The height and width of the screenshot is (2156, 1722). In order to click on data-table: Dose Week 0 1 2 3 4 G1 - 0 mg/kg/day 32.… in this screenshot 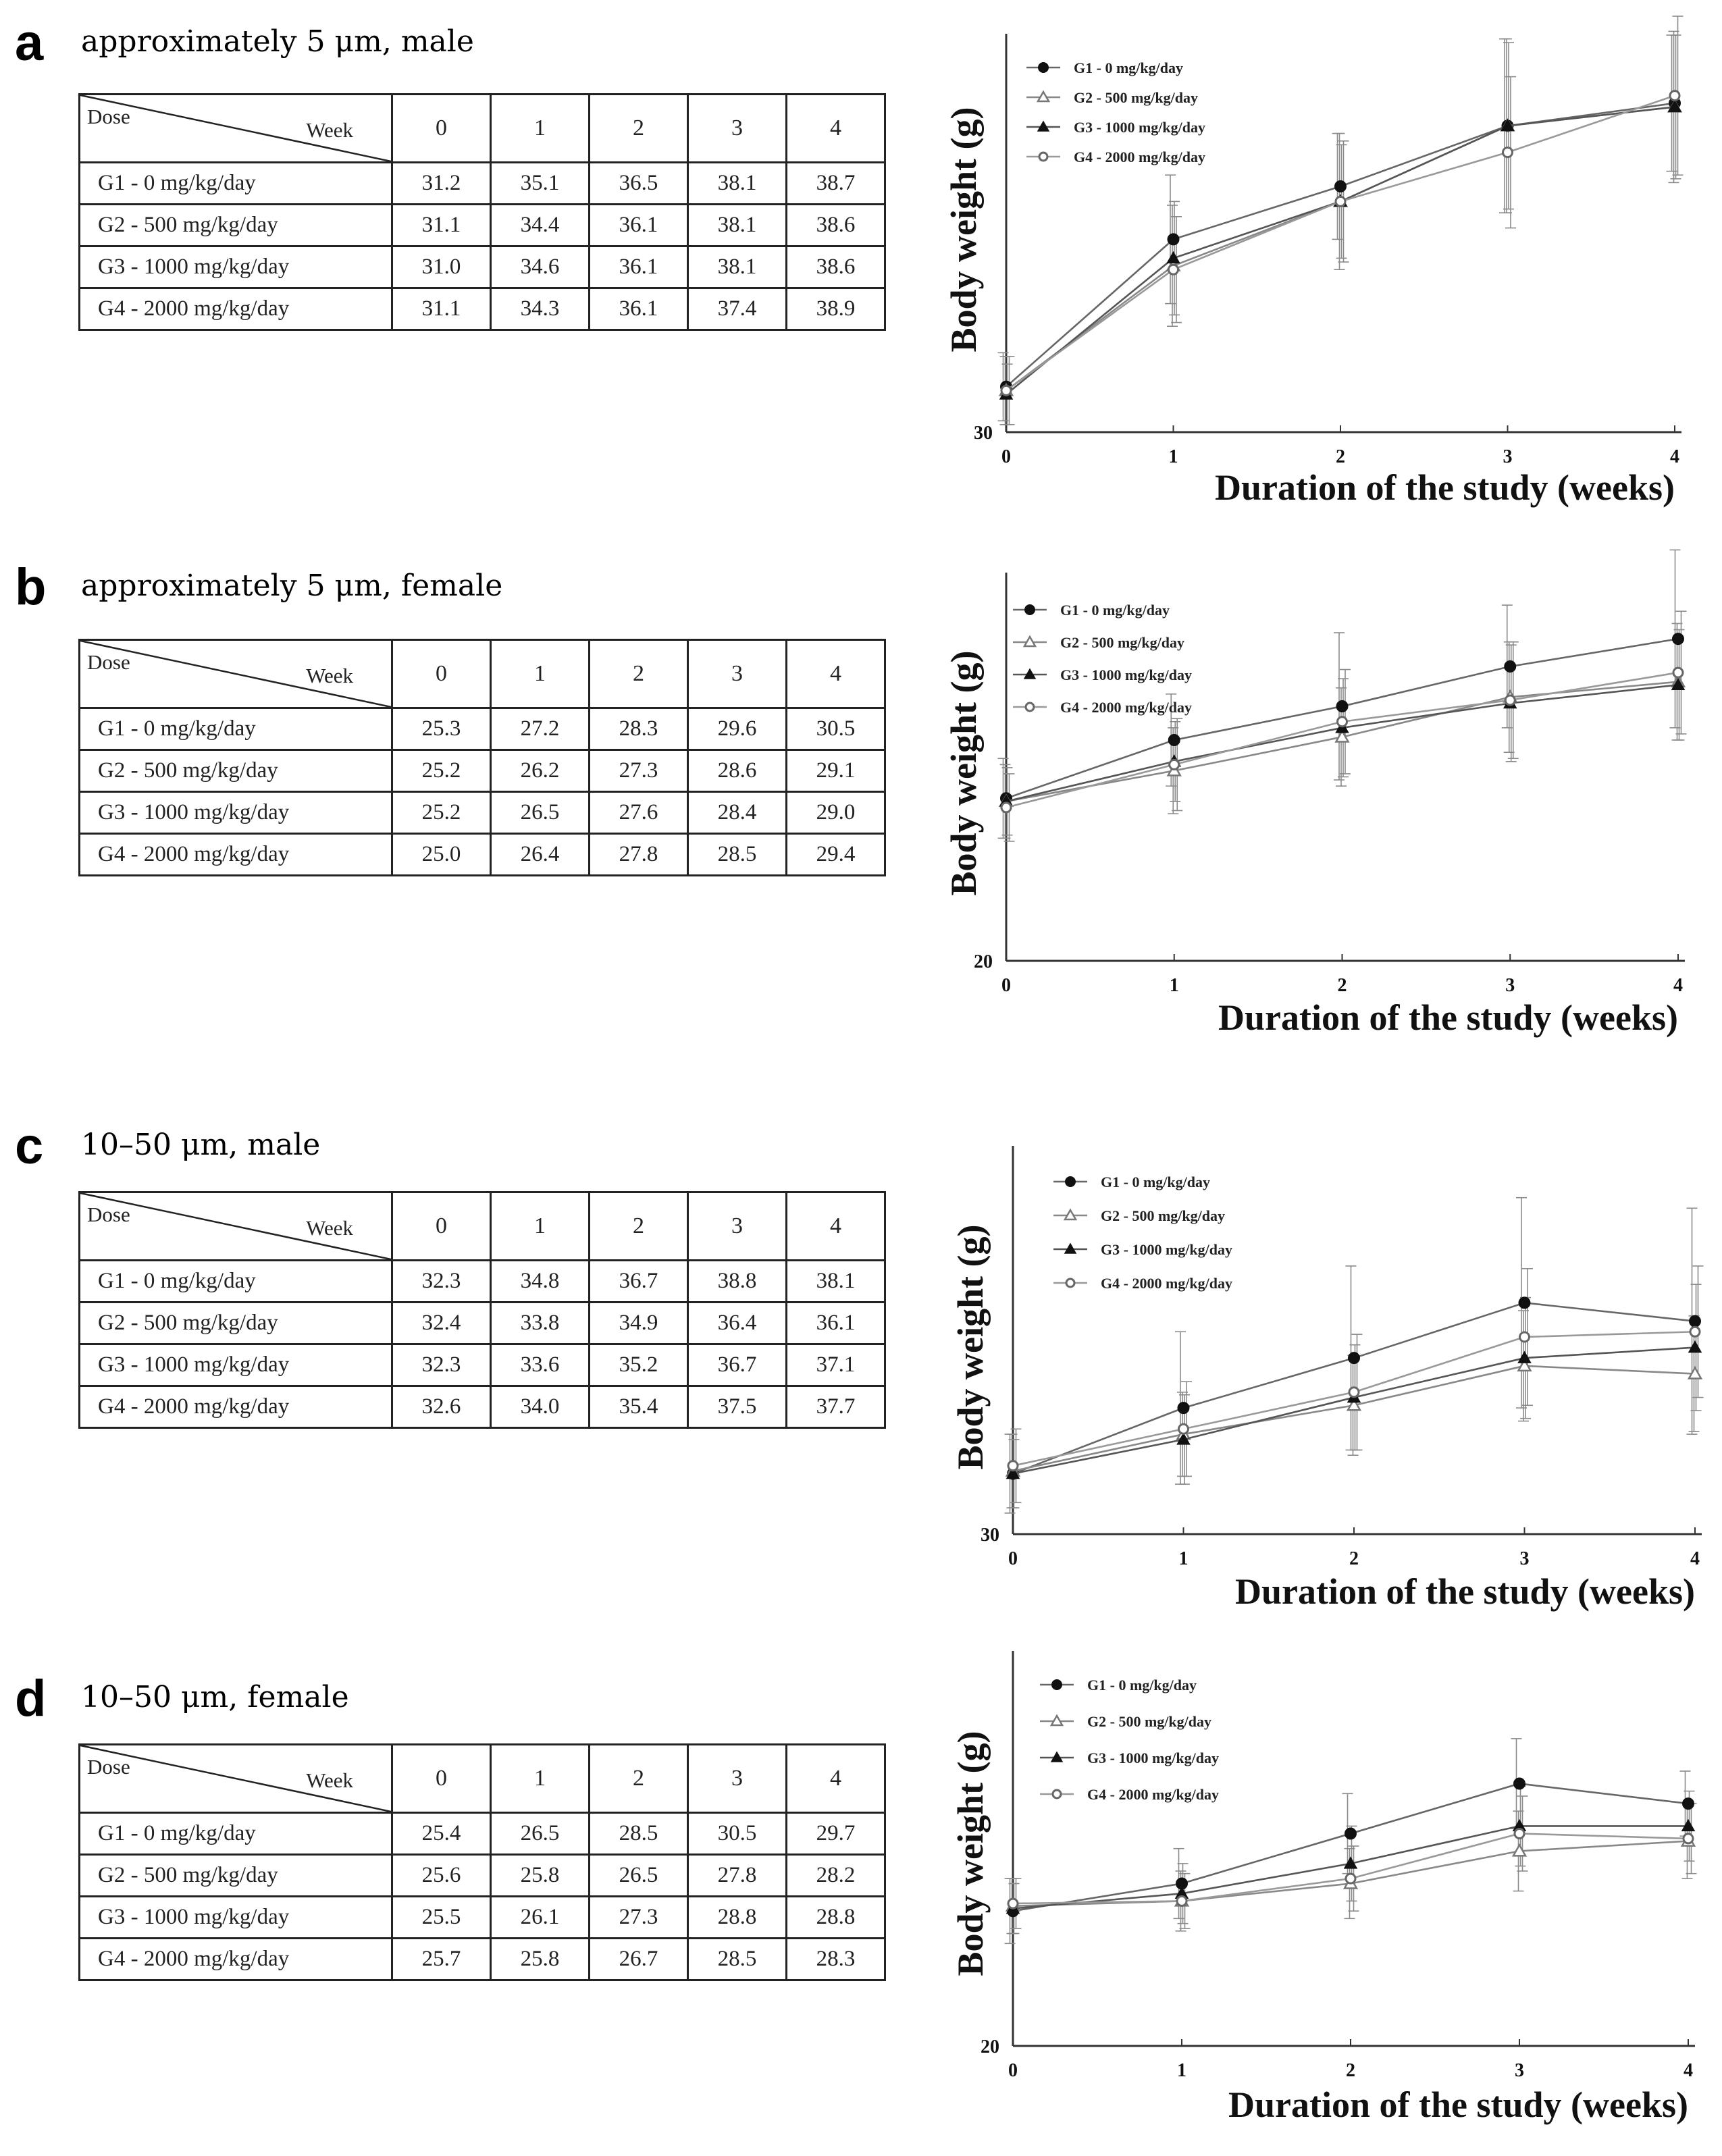, I will do `click(482, 1310)`.